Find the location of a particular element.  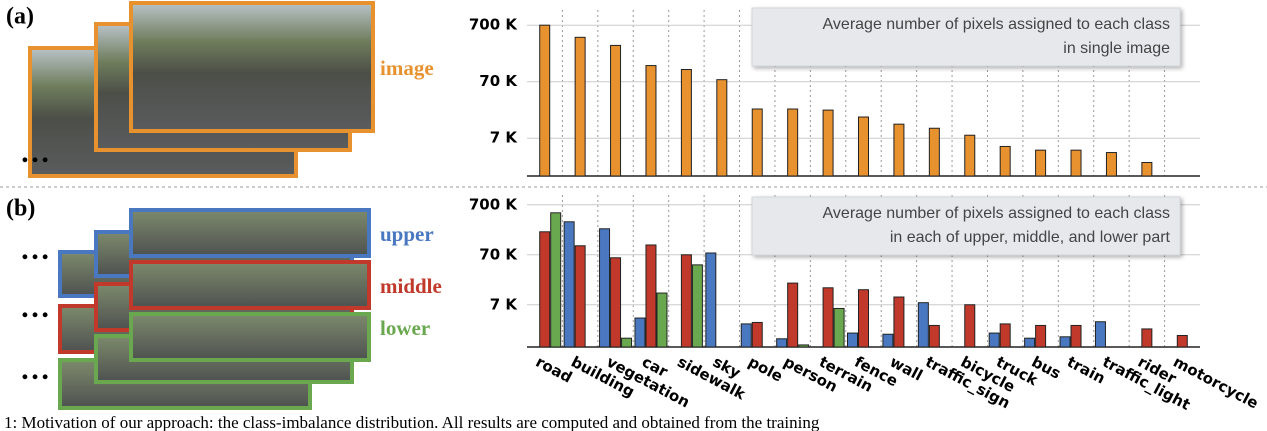

photo-stack-b is located at coordinates (214, 309).